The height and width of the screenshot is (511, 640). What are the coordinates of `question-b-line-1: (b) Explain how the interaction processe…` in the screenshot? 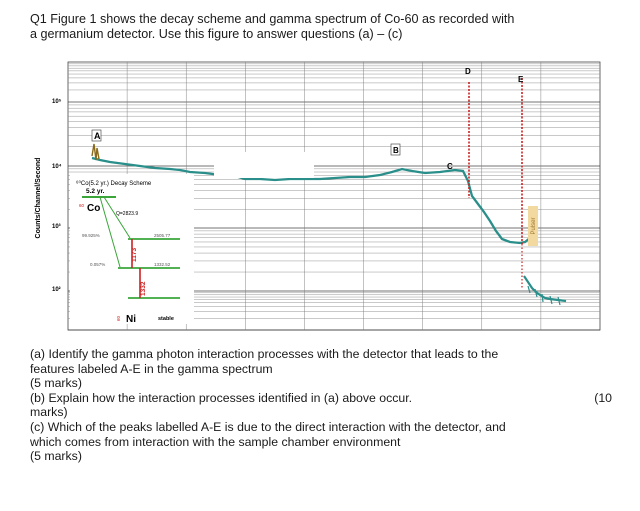 It's located at (330, 398).